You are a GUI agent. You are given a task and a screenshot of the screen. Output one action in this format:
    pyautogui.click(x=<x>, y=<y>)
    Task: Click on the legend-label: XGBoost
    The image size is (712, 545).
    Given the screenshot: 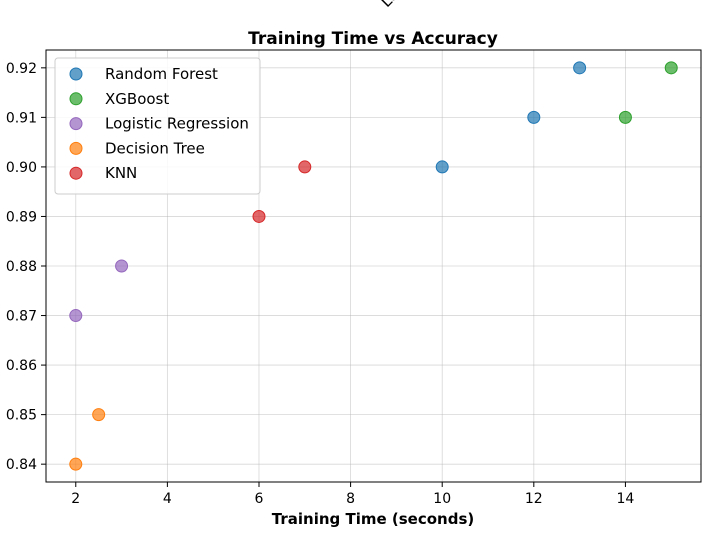 What is the action you would take?
    pyautogui.click(x=137, y=99)
    